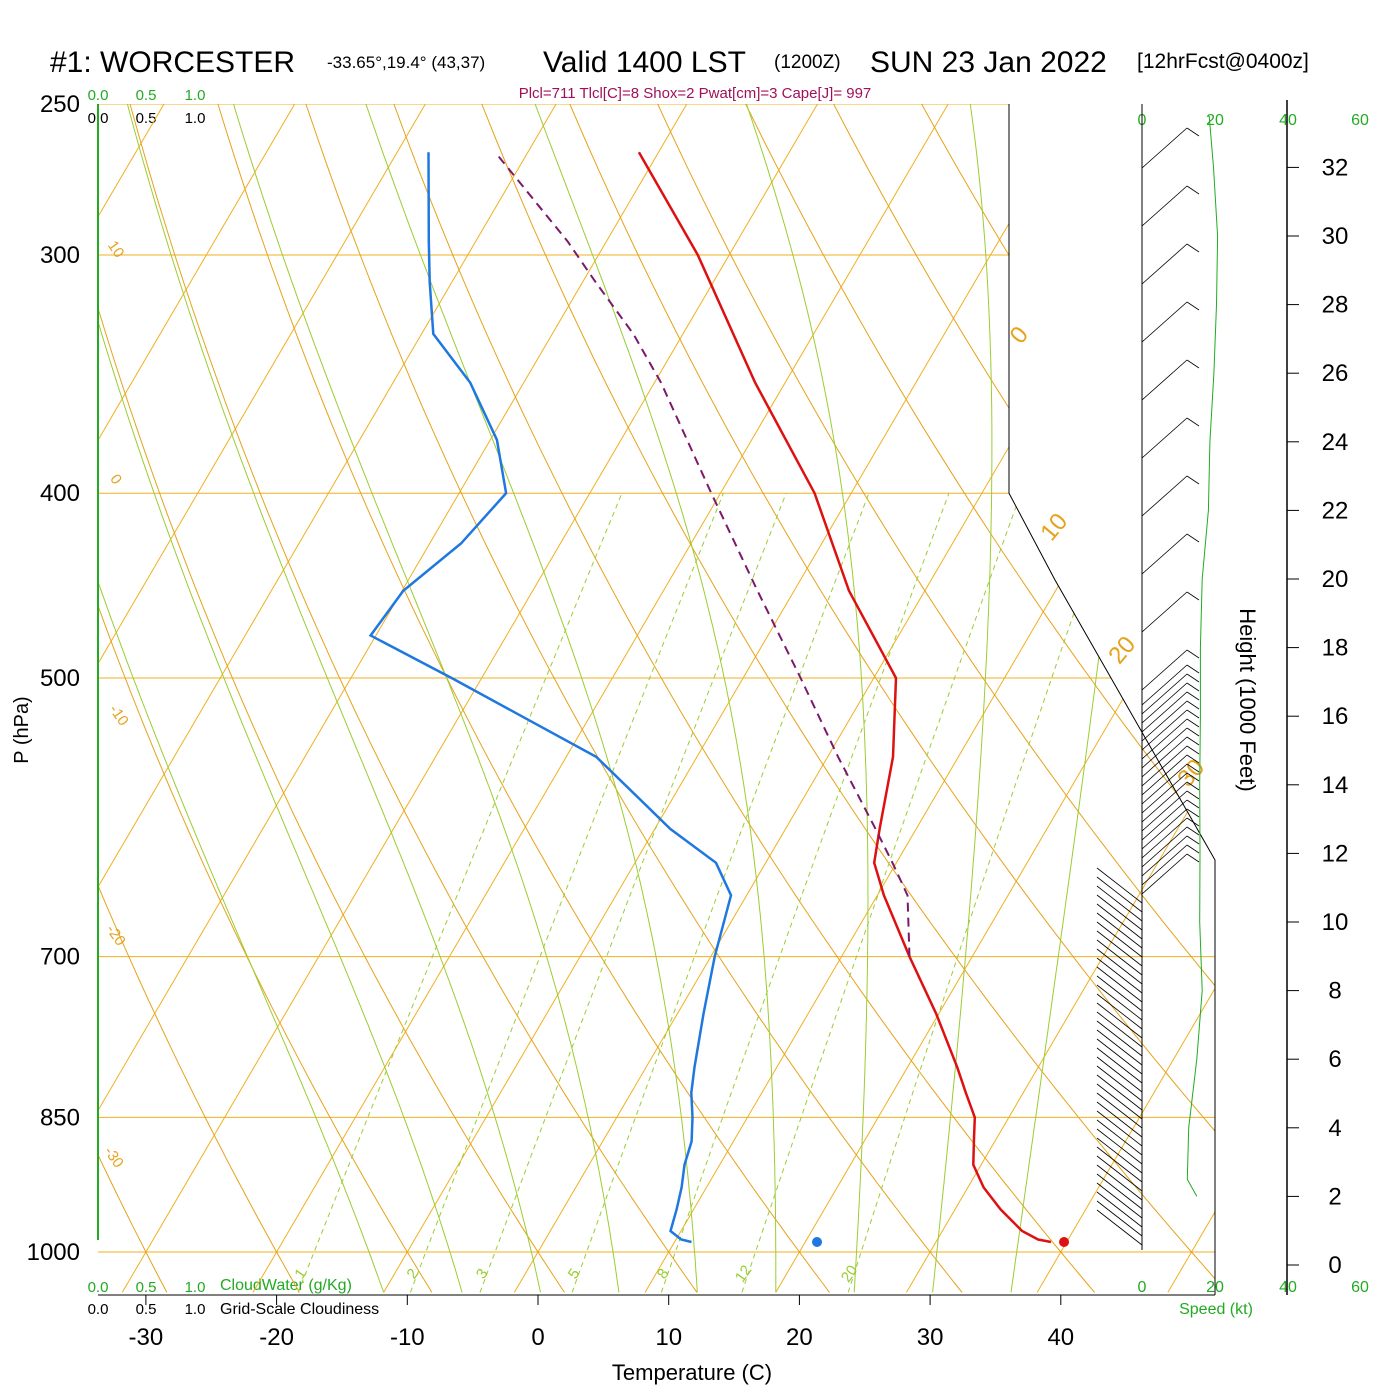 The height and width of the screenshot is (1400, 1400). Describe the element at coordinates (1223, 61) in the screenshot. I see `forecast-label: [12hrFcst@0400z]` at that location.